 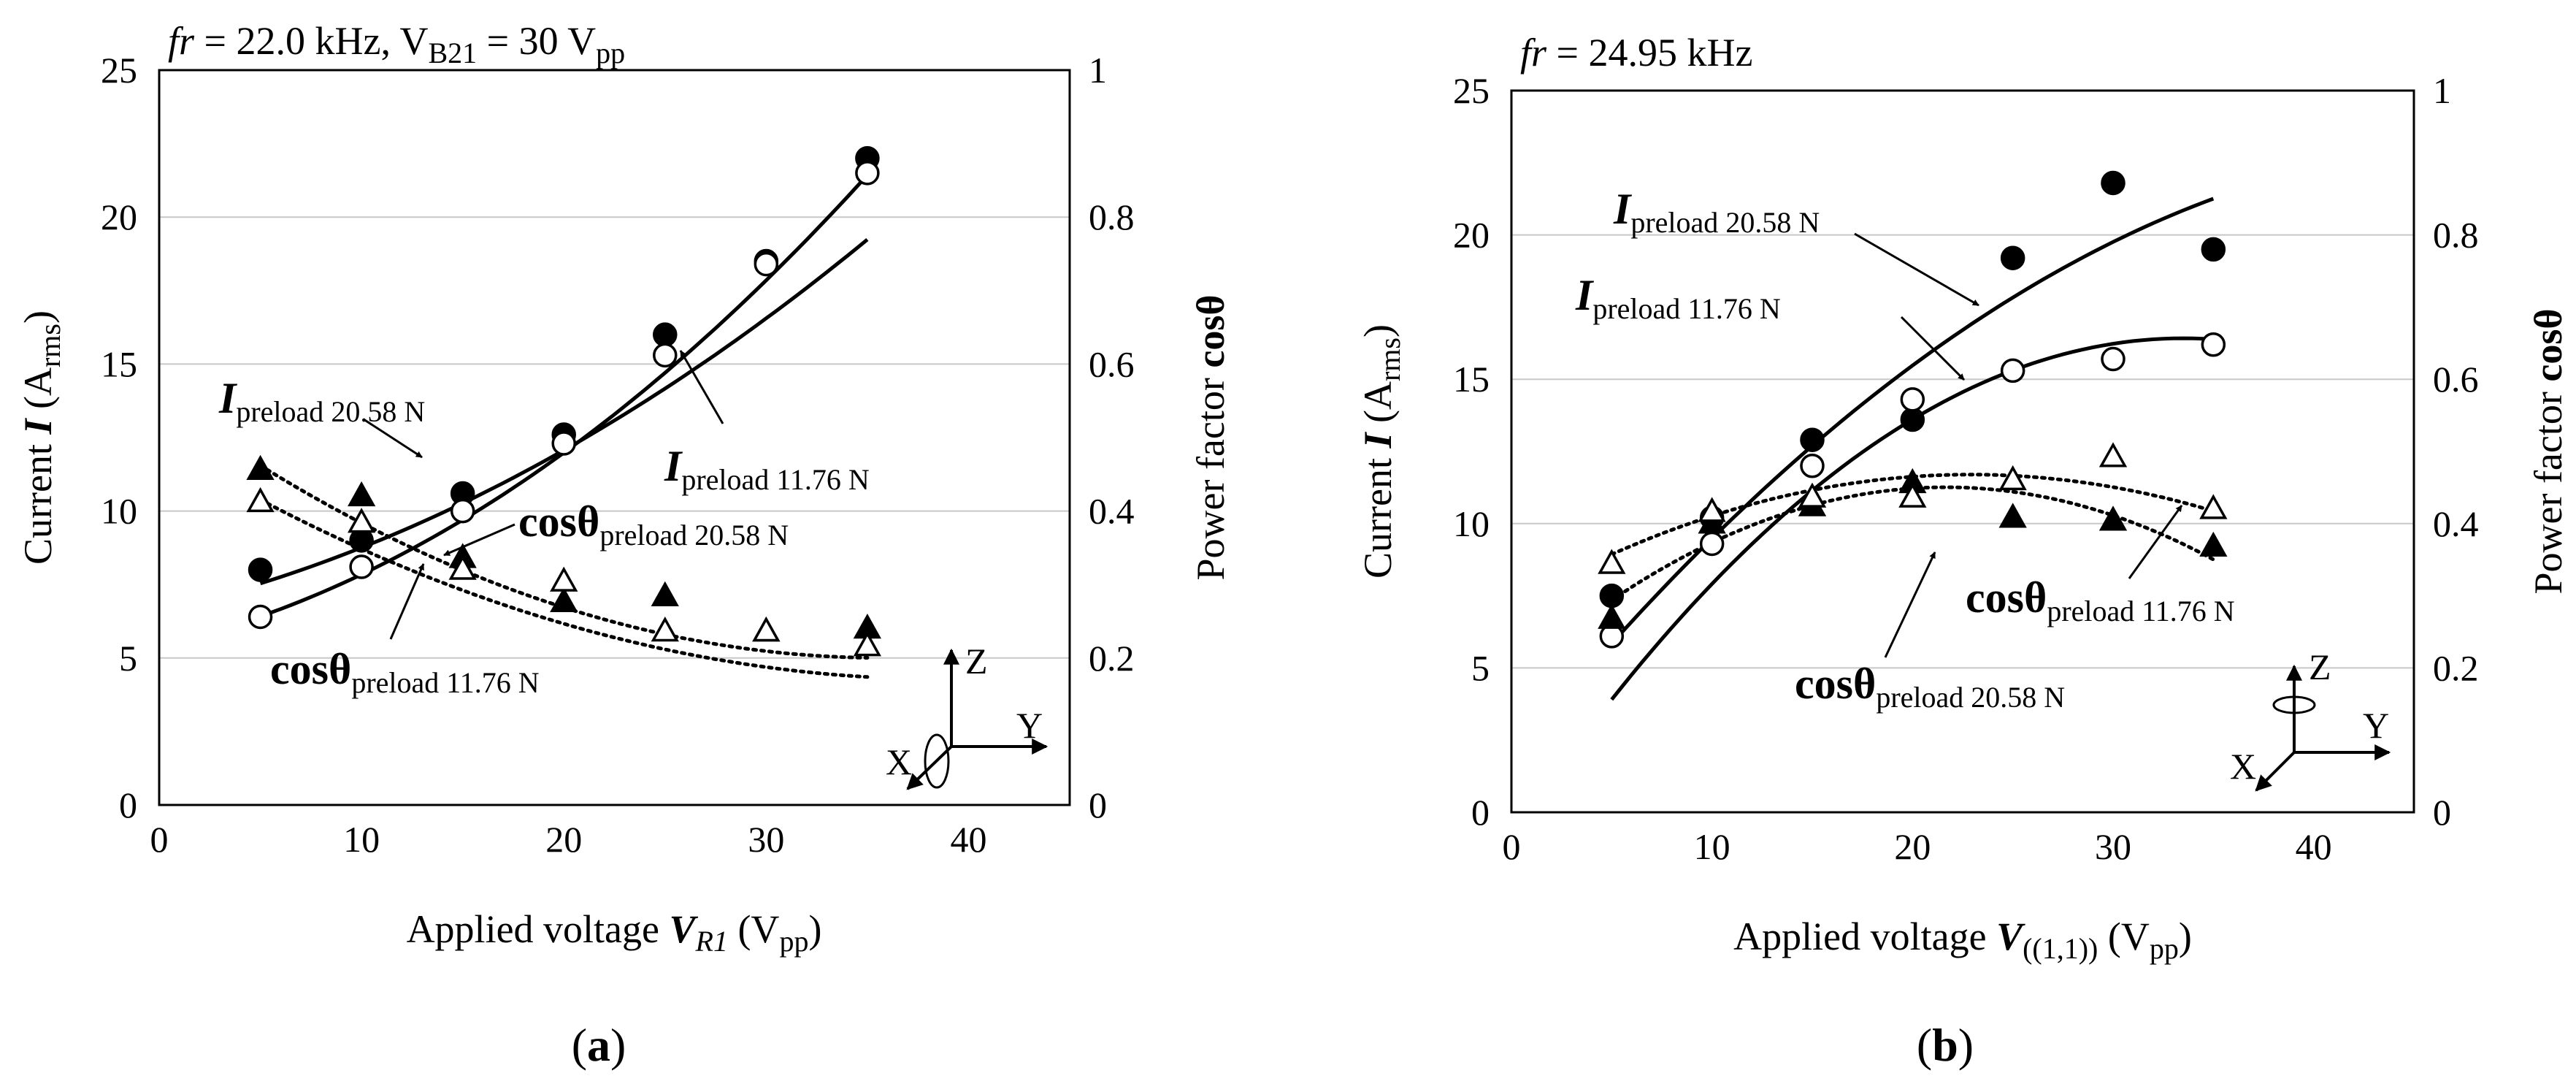 I want to click on title-text: = 24.95 kHz, so click(x=1649, y=53).